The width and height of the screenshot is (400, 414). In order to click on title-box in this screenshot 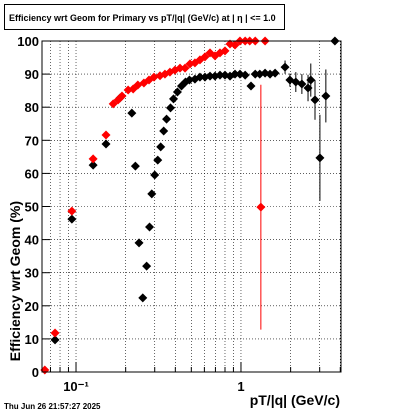, I will do `click(144, 17)`.